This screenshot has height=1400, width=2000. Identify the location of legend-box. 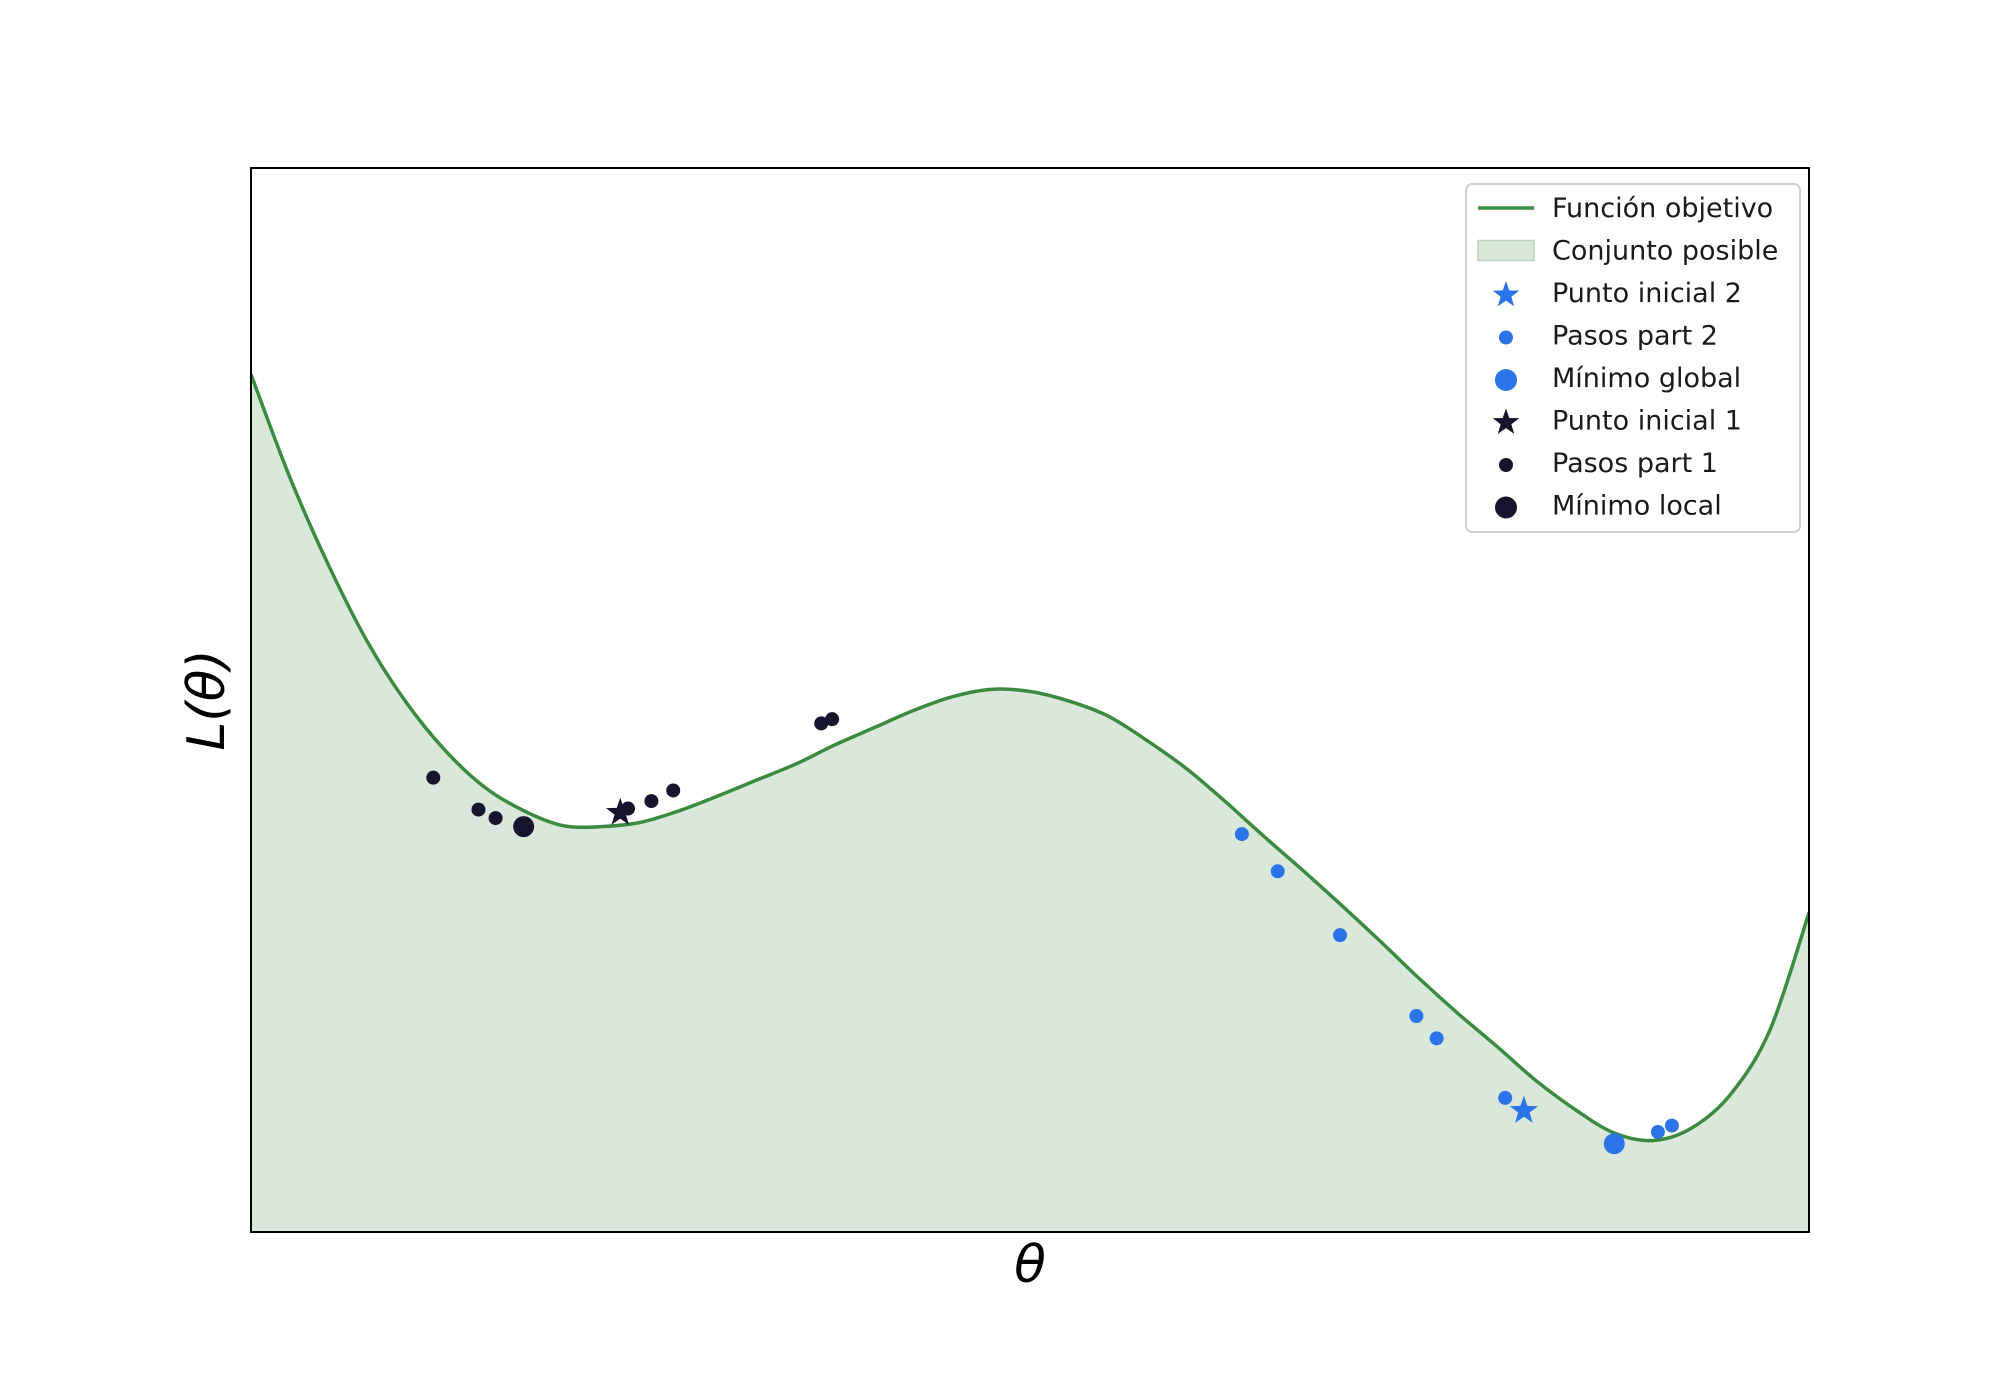
(1633, 358).